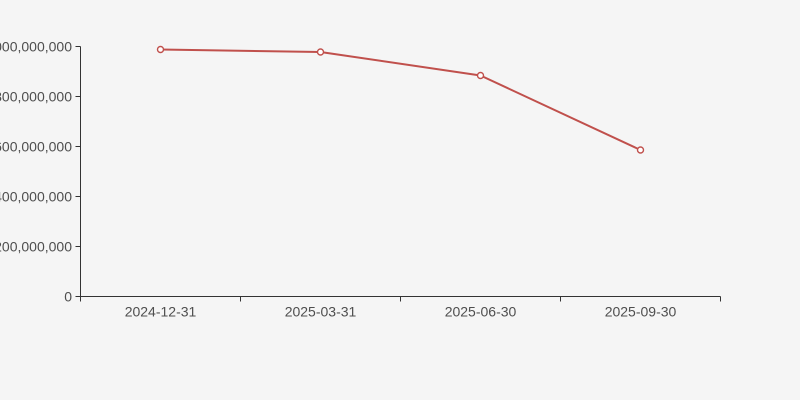  Describe the element at coordinates (36, 47) in the screenshot. I see `y-axis-label: 1,000,000,000` at that location.